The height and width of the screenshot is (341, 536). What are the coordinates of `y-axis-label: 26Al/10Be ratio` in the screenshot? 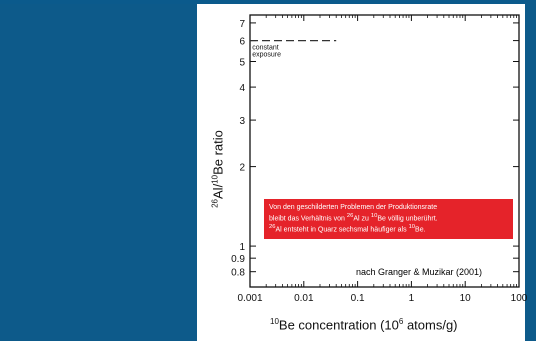 It's located at (218, 169).